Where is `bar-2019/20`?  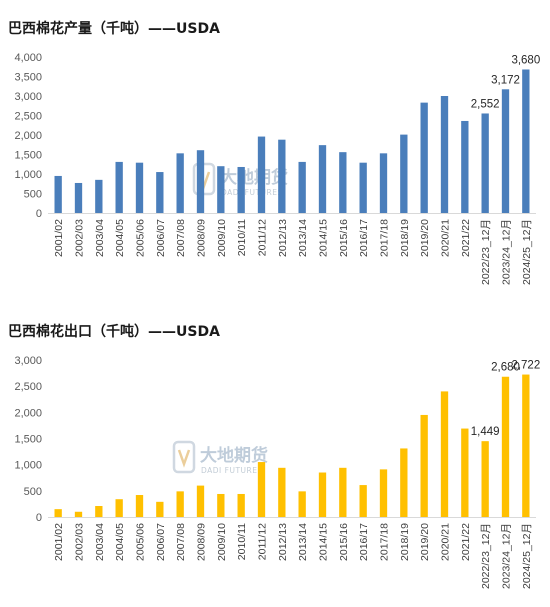
bar-2019/20 is located at coordinates (424, 465).